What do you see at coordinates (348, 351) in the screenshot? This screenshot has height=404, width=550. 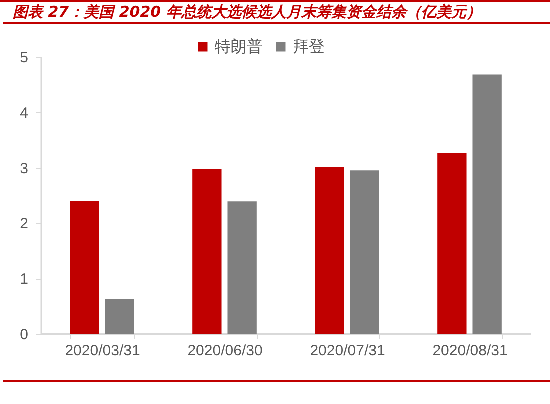 I see `x-tick-label: 2020/07/31` at bounding box center [348, 351].